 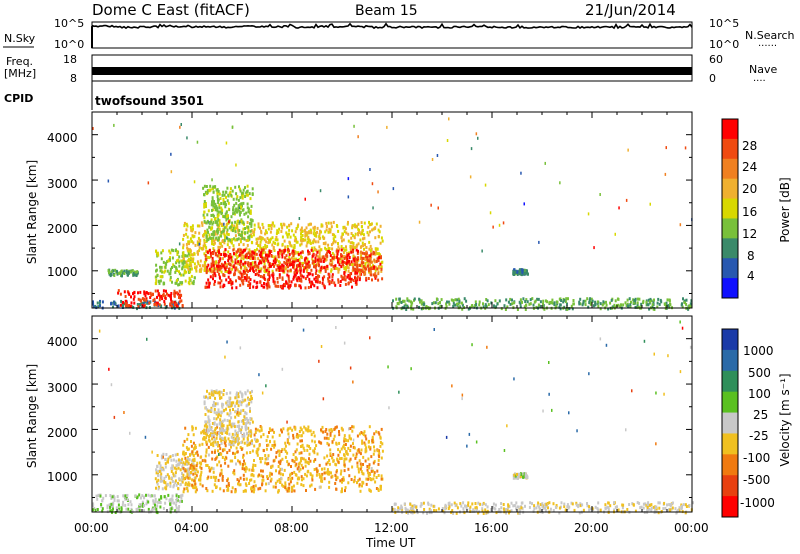 I want to click on power-cbar-tick-20: 20, so click(x=749, y=189).